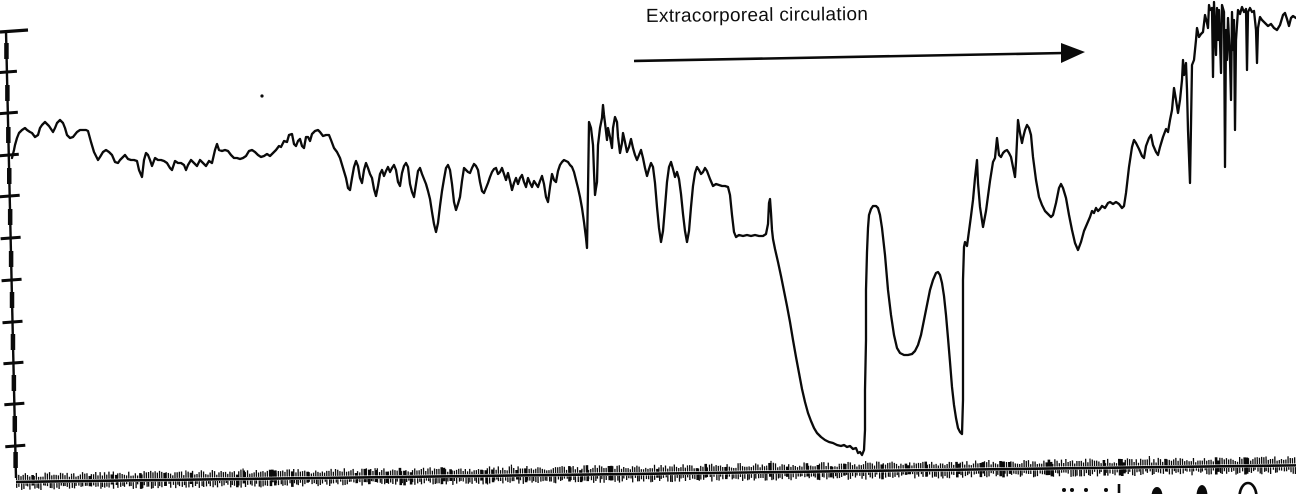  Describe the element at coordinates (14, 253) in the screenshot. I see `y-axis` at that location.